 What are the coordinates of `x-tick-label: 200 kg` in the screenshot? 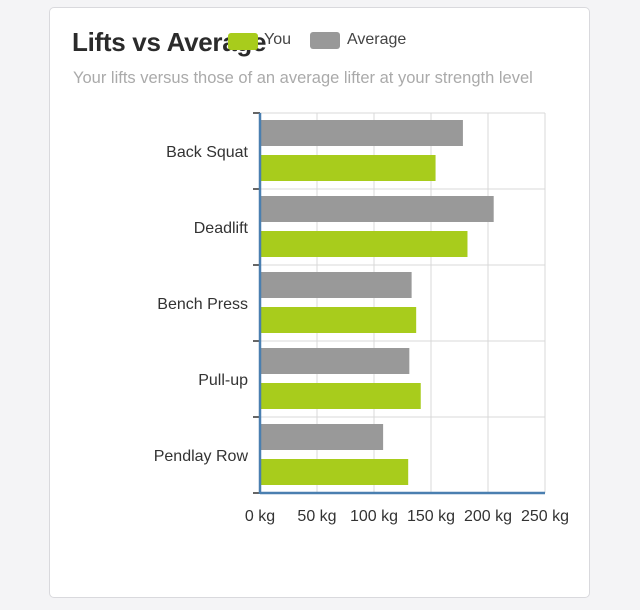 It's located at (488, 516).